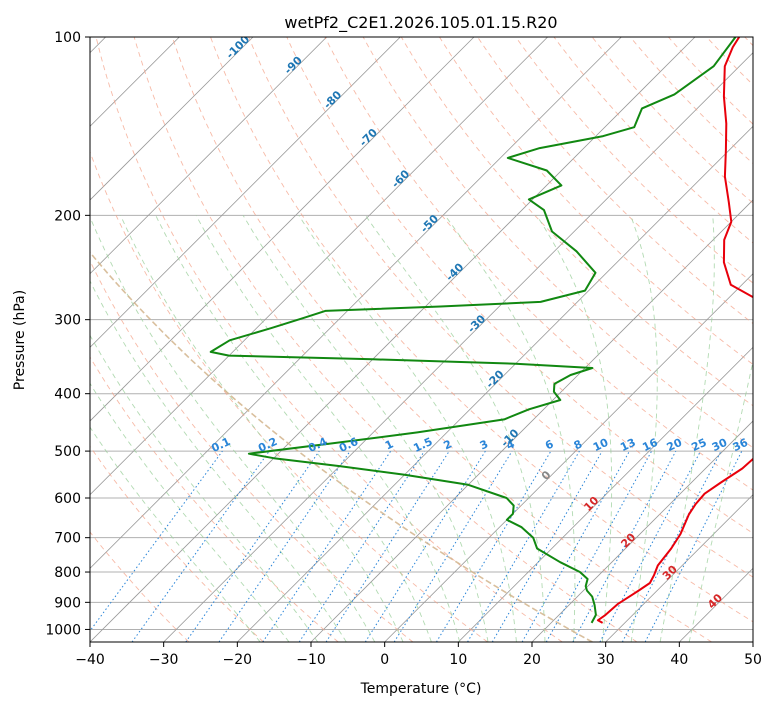 The height and width of the screenshot is (708, 775). Describe the element at coordinates (67, 395) in the screenshot. I see `y-tick-label: 400` at that location.